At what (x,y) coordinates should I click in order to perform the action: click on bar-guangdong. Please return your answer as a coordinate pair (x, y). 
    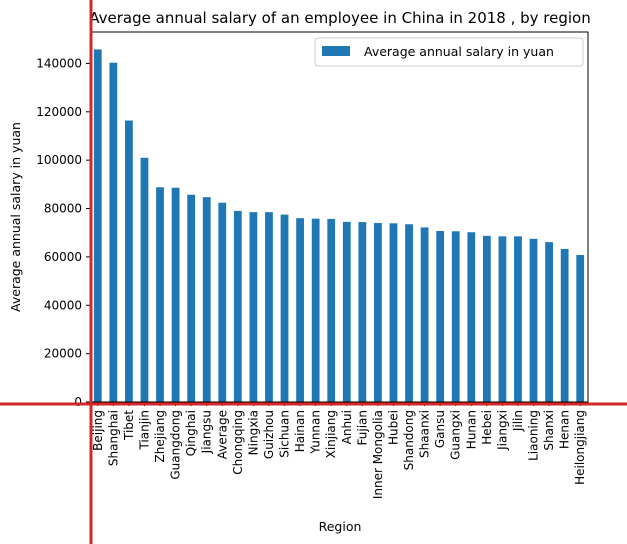
    Looking at the image, I should click on (175, 294).